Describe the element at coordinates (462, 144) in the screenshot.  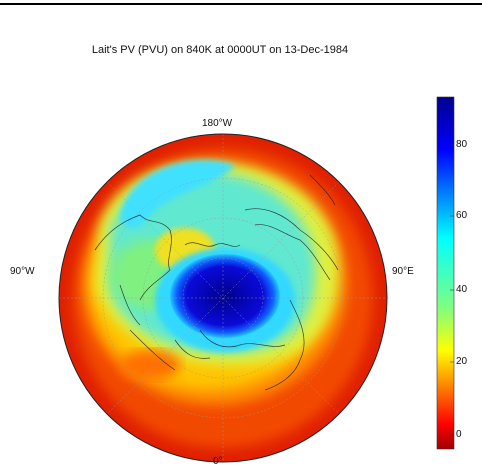
I see `colorbar-tick-label: 80` at that location.